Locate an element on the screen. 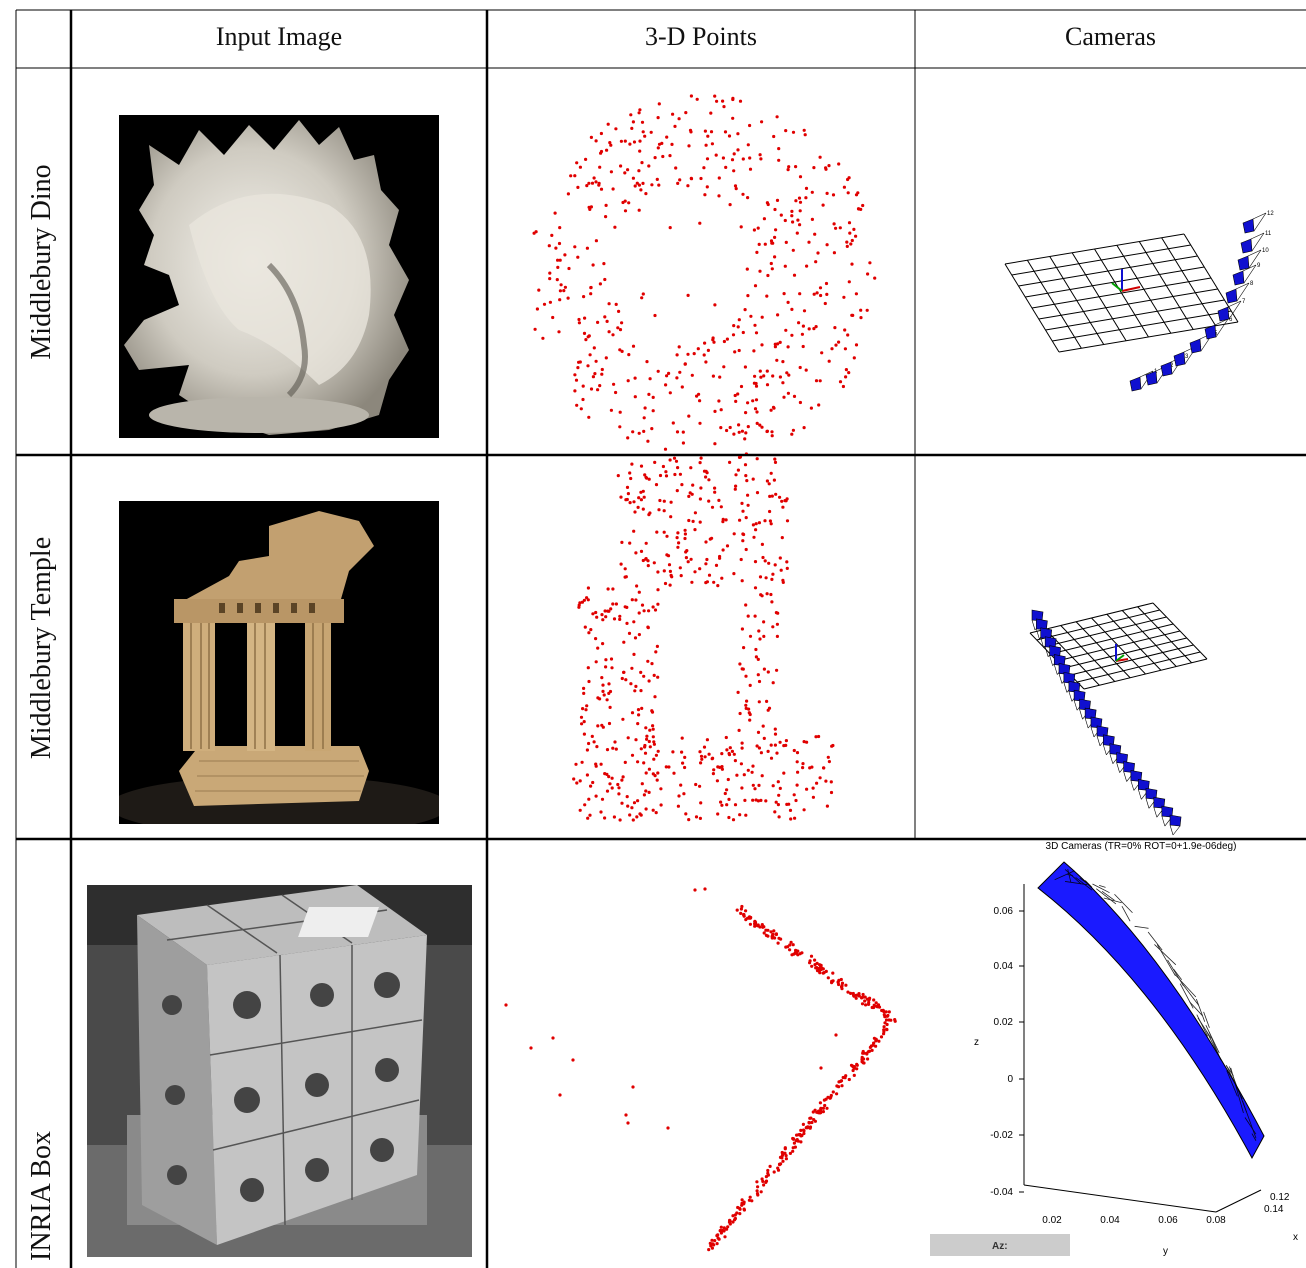 The width and height of the screenshot is (1306, 1268). header-cameras: Cameras is located at coordinates (1110, 36).